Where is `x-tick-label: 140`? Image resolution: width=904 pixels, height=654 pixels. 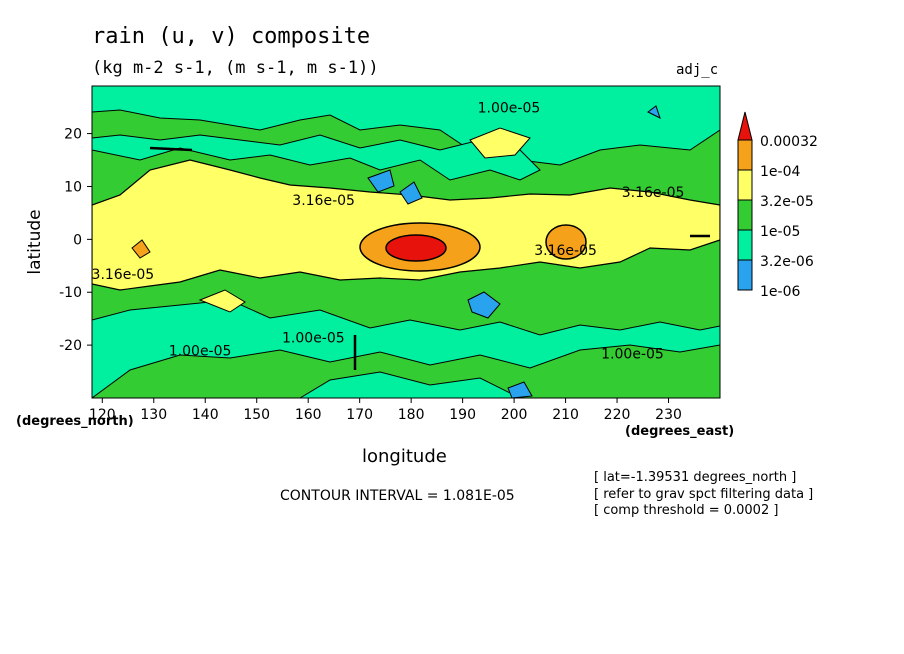 x-tick-label: 140 is located at coordinates (205, 415).